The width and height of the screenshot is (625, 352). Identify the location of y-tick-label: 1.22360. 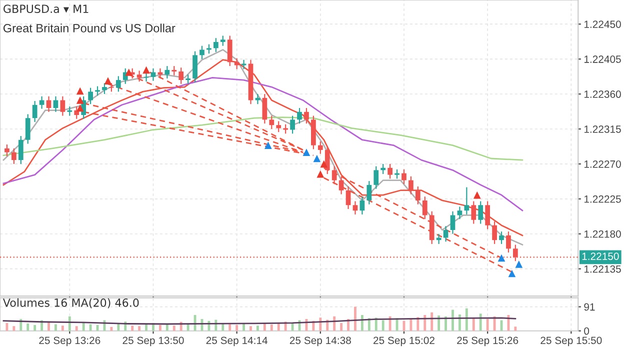
(602, 94).